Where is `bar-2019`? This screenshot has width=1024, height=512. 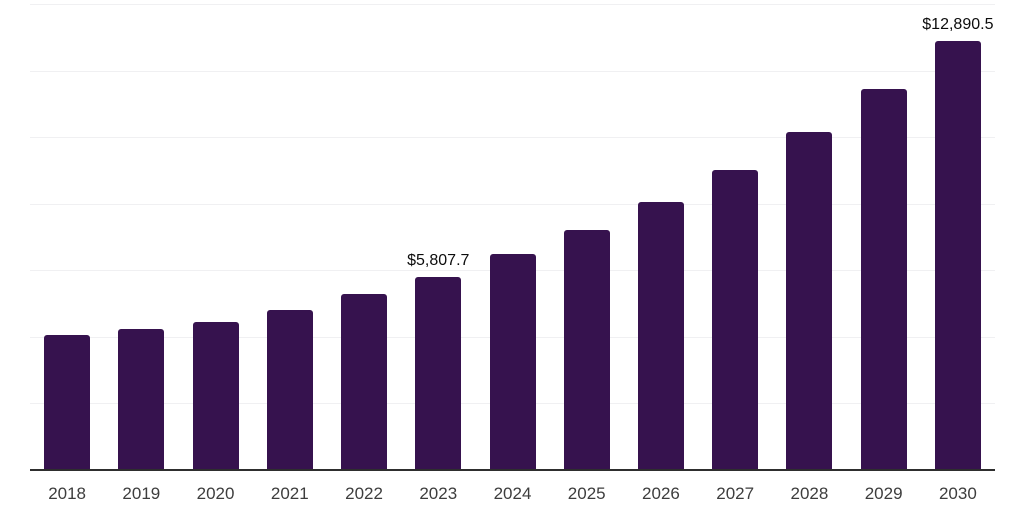 bar-2019 is located at coordinates (141, 399).